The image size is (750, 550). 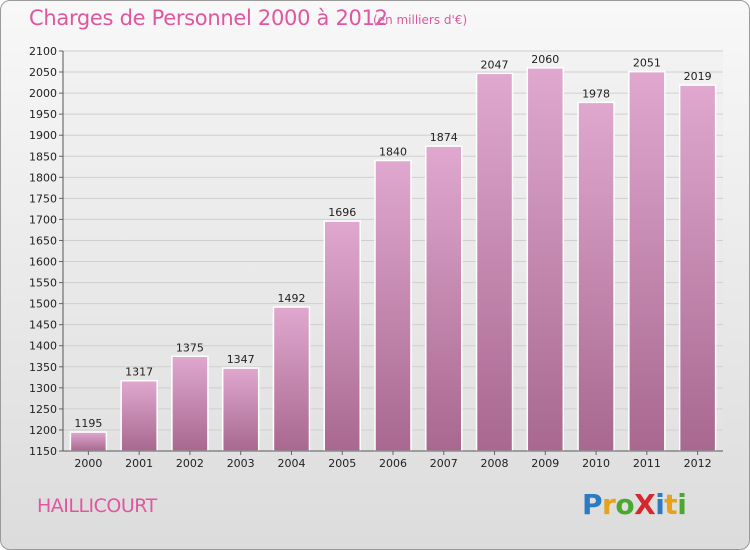 I want to click on y-tick-label: 1300, so click(x=43, y=388).